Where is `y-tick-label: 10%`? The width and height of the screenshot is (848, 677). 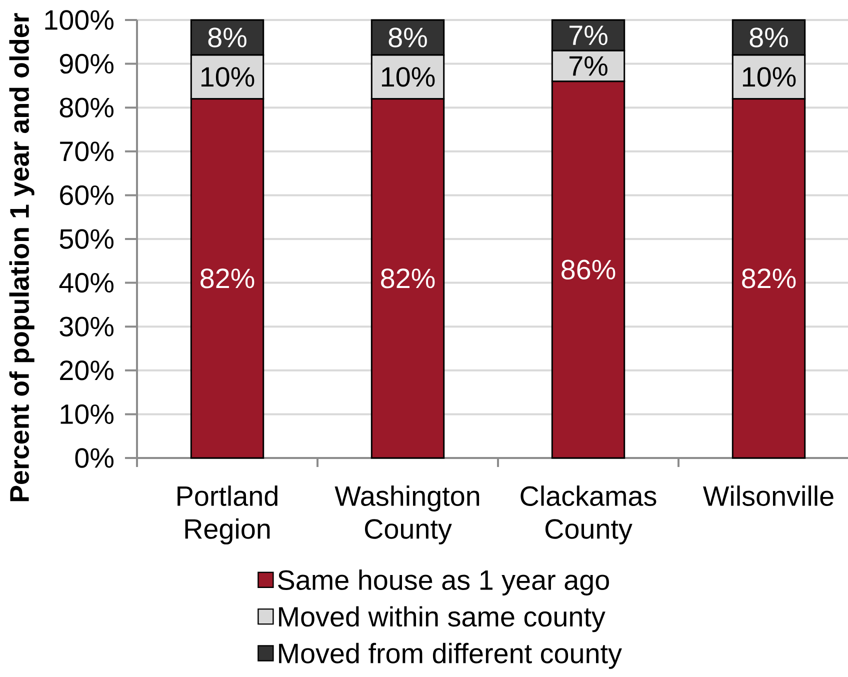 y-tick-label: 10% is located at coordinates (87, 414).